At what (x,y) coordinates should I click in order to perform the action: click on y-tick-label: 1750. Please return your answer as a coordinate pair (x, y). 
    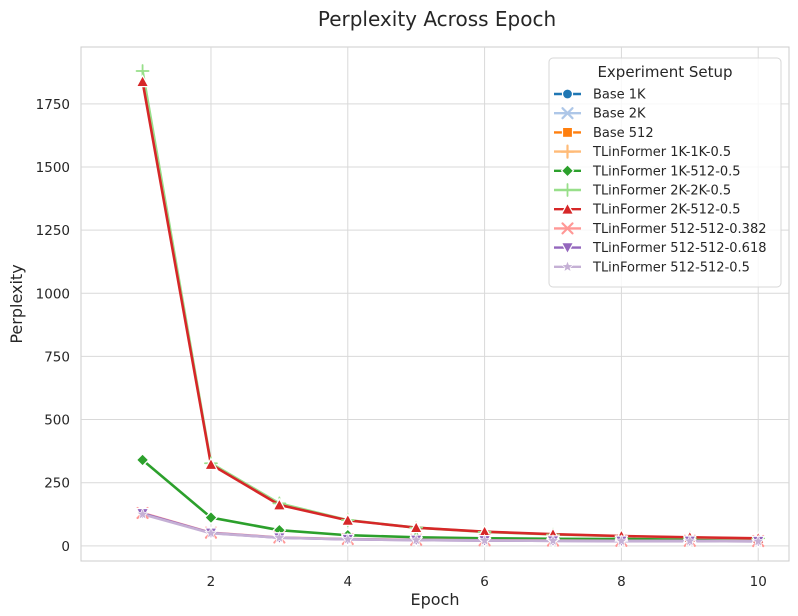
    Looking at the image, I should click on (53, 105).